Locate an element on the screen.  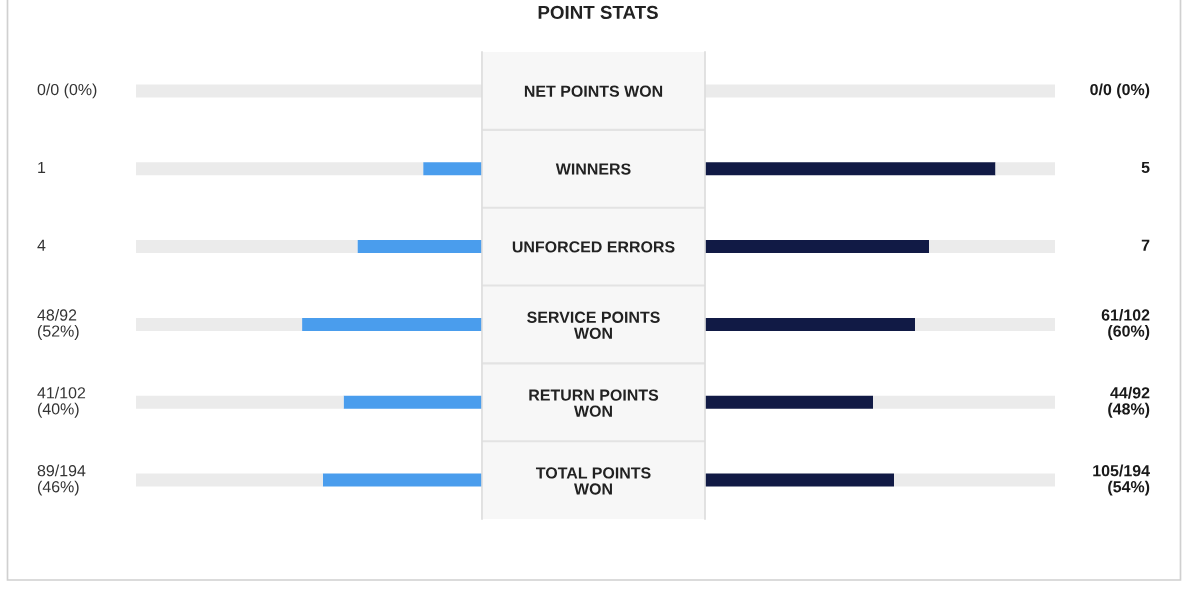
y-tick-label: WINNERS is located at coordinates (593, 169).